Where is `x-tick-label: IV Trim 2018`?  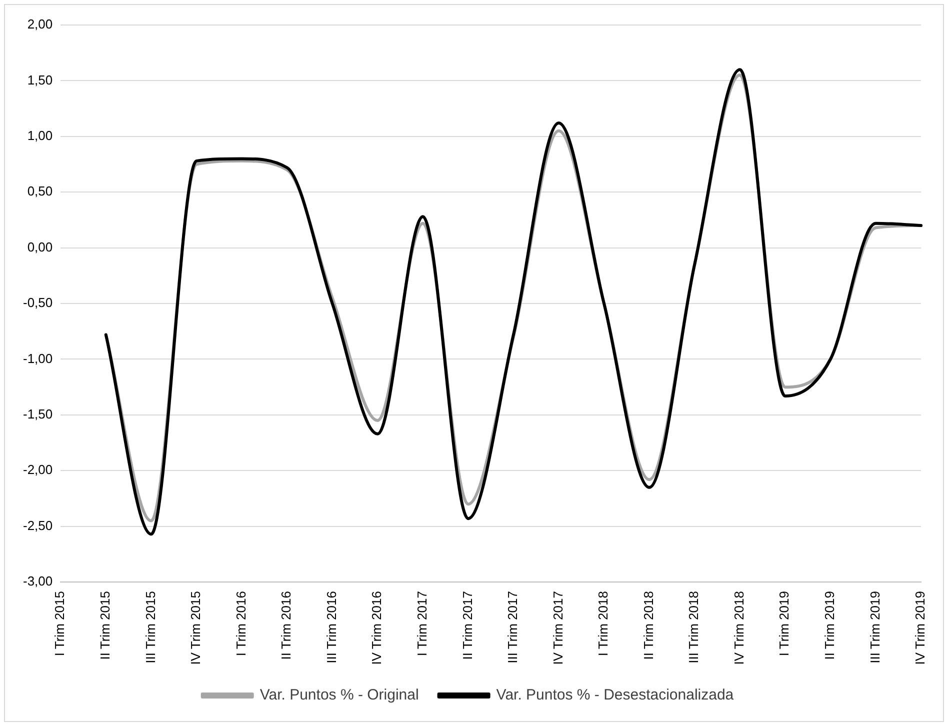
x-tick-label: IV Trim 2018 is located at coordinates (738, 628).